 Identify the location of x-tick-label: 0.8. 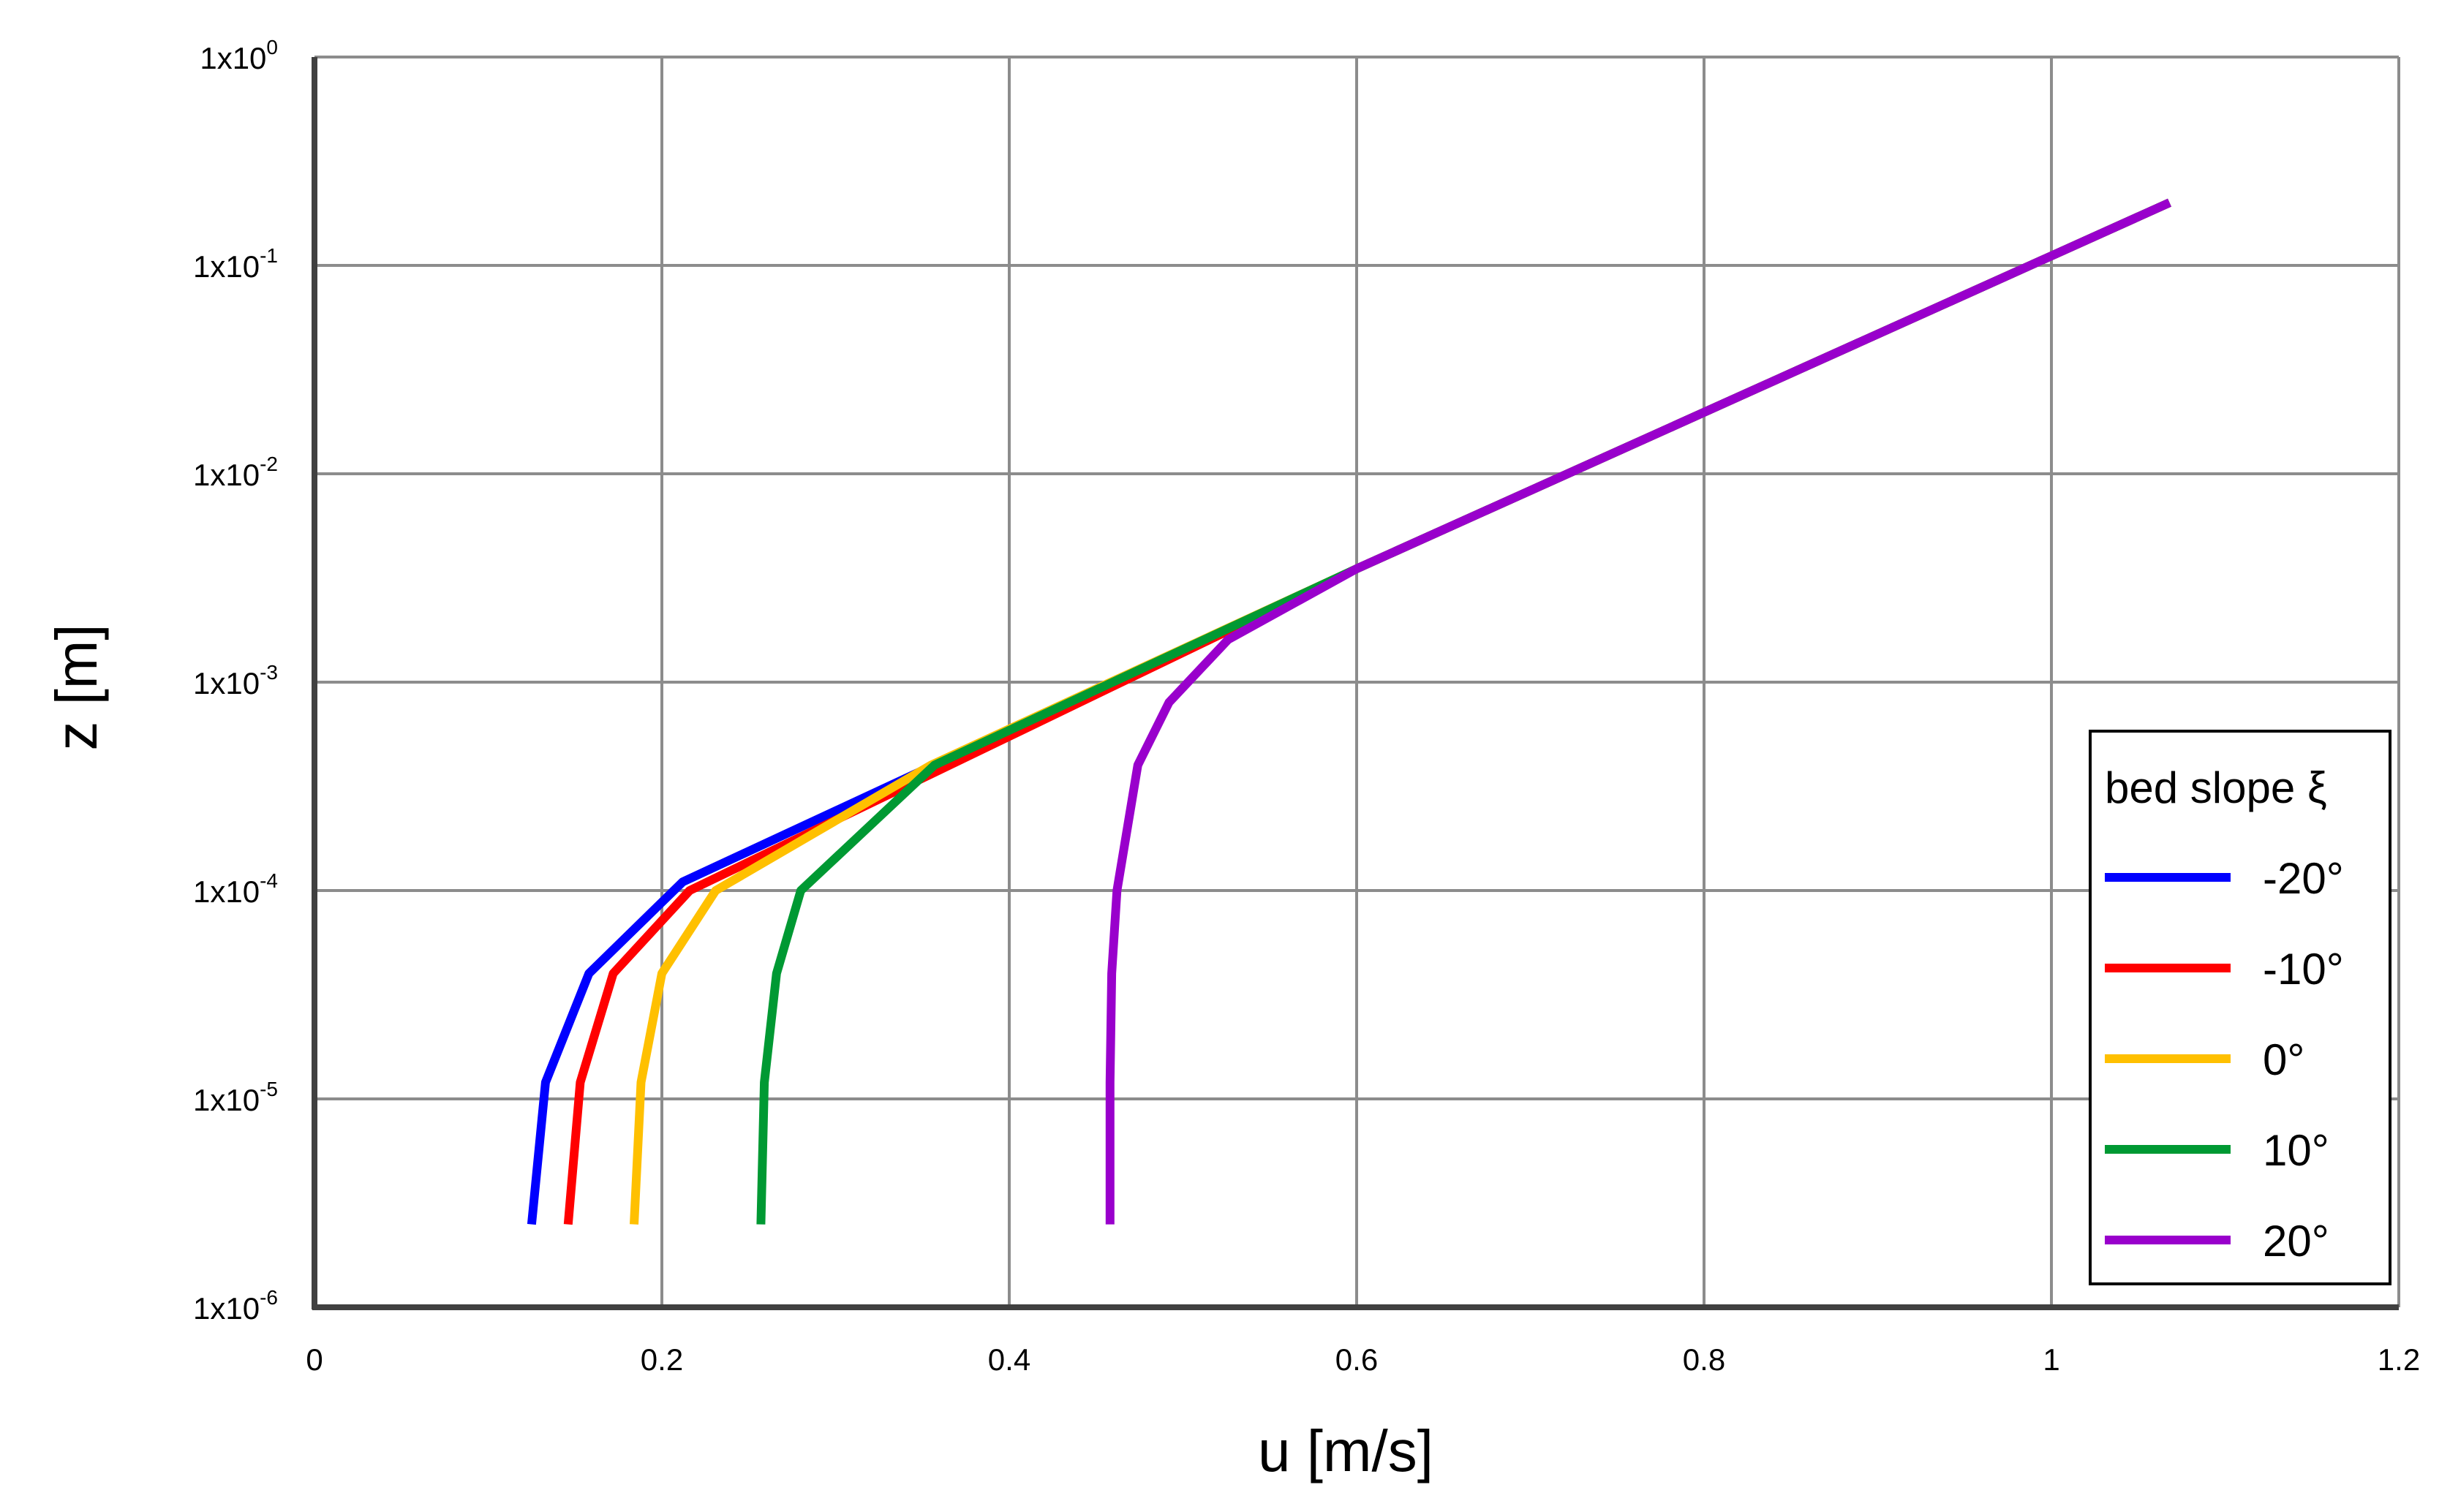
(1704, 1359).